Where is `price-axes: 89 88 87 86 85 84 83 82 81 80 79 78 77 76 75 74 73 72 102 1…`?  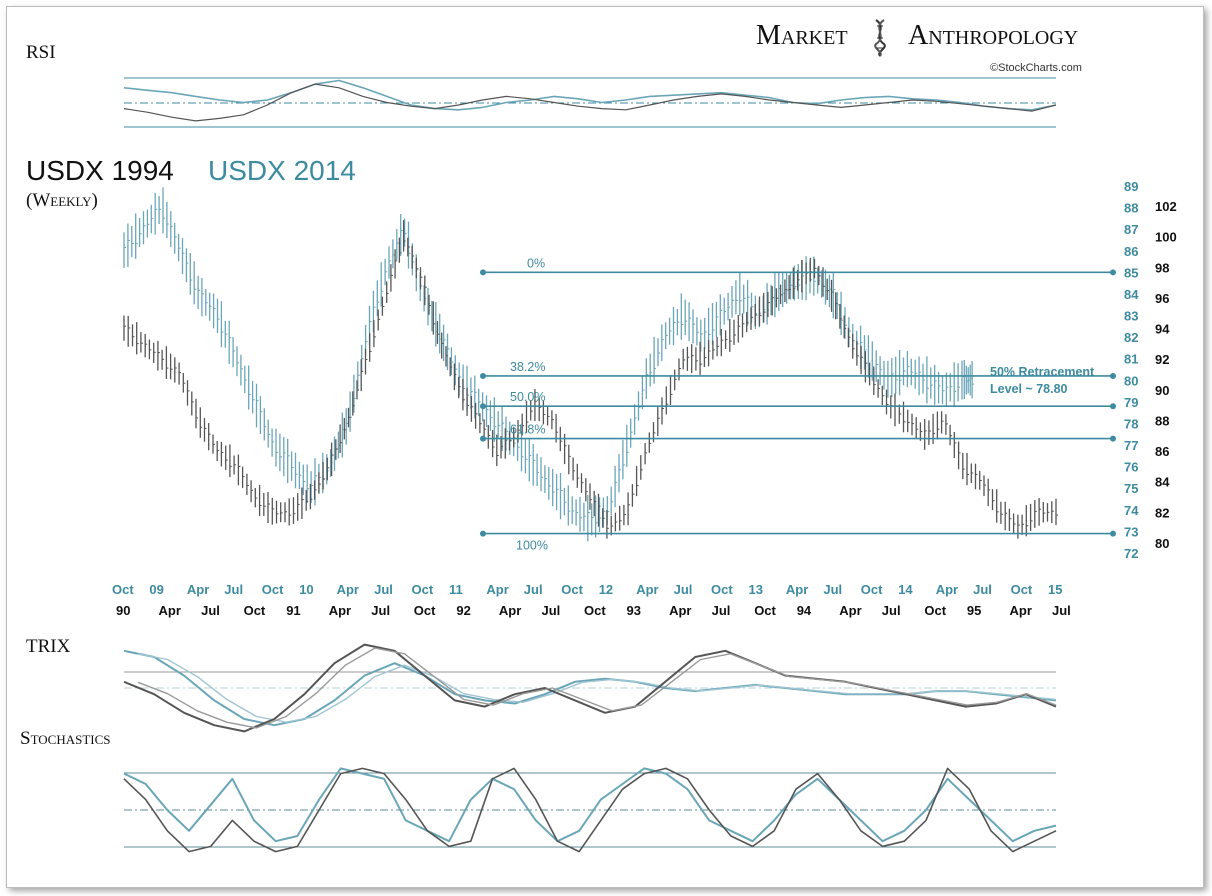
price-axes: 89 88 87 86 85 84 83 82 81 80 79 78 77 76 75 74 73 72 102 1… is located at coordinates (1150, 370).